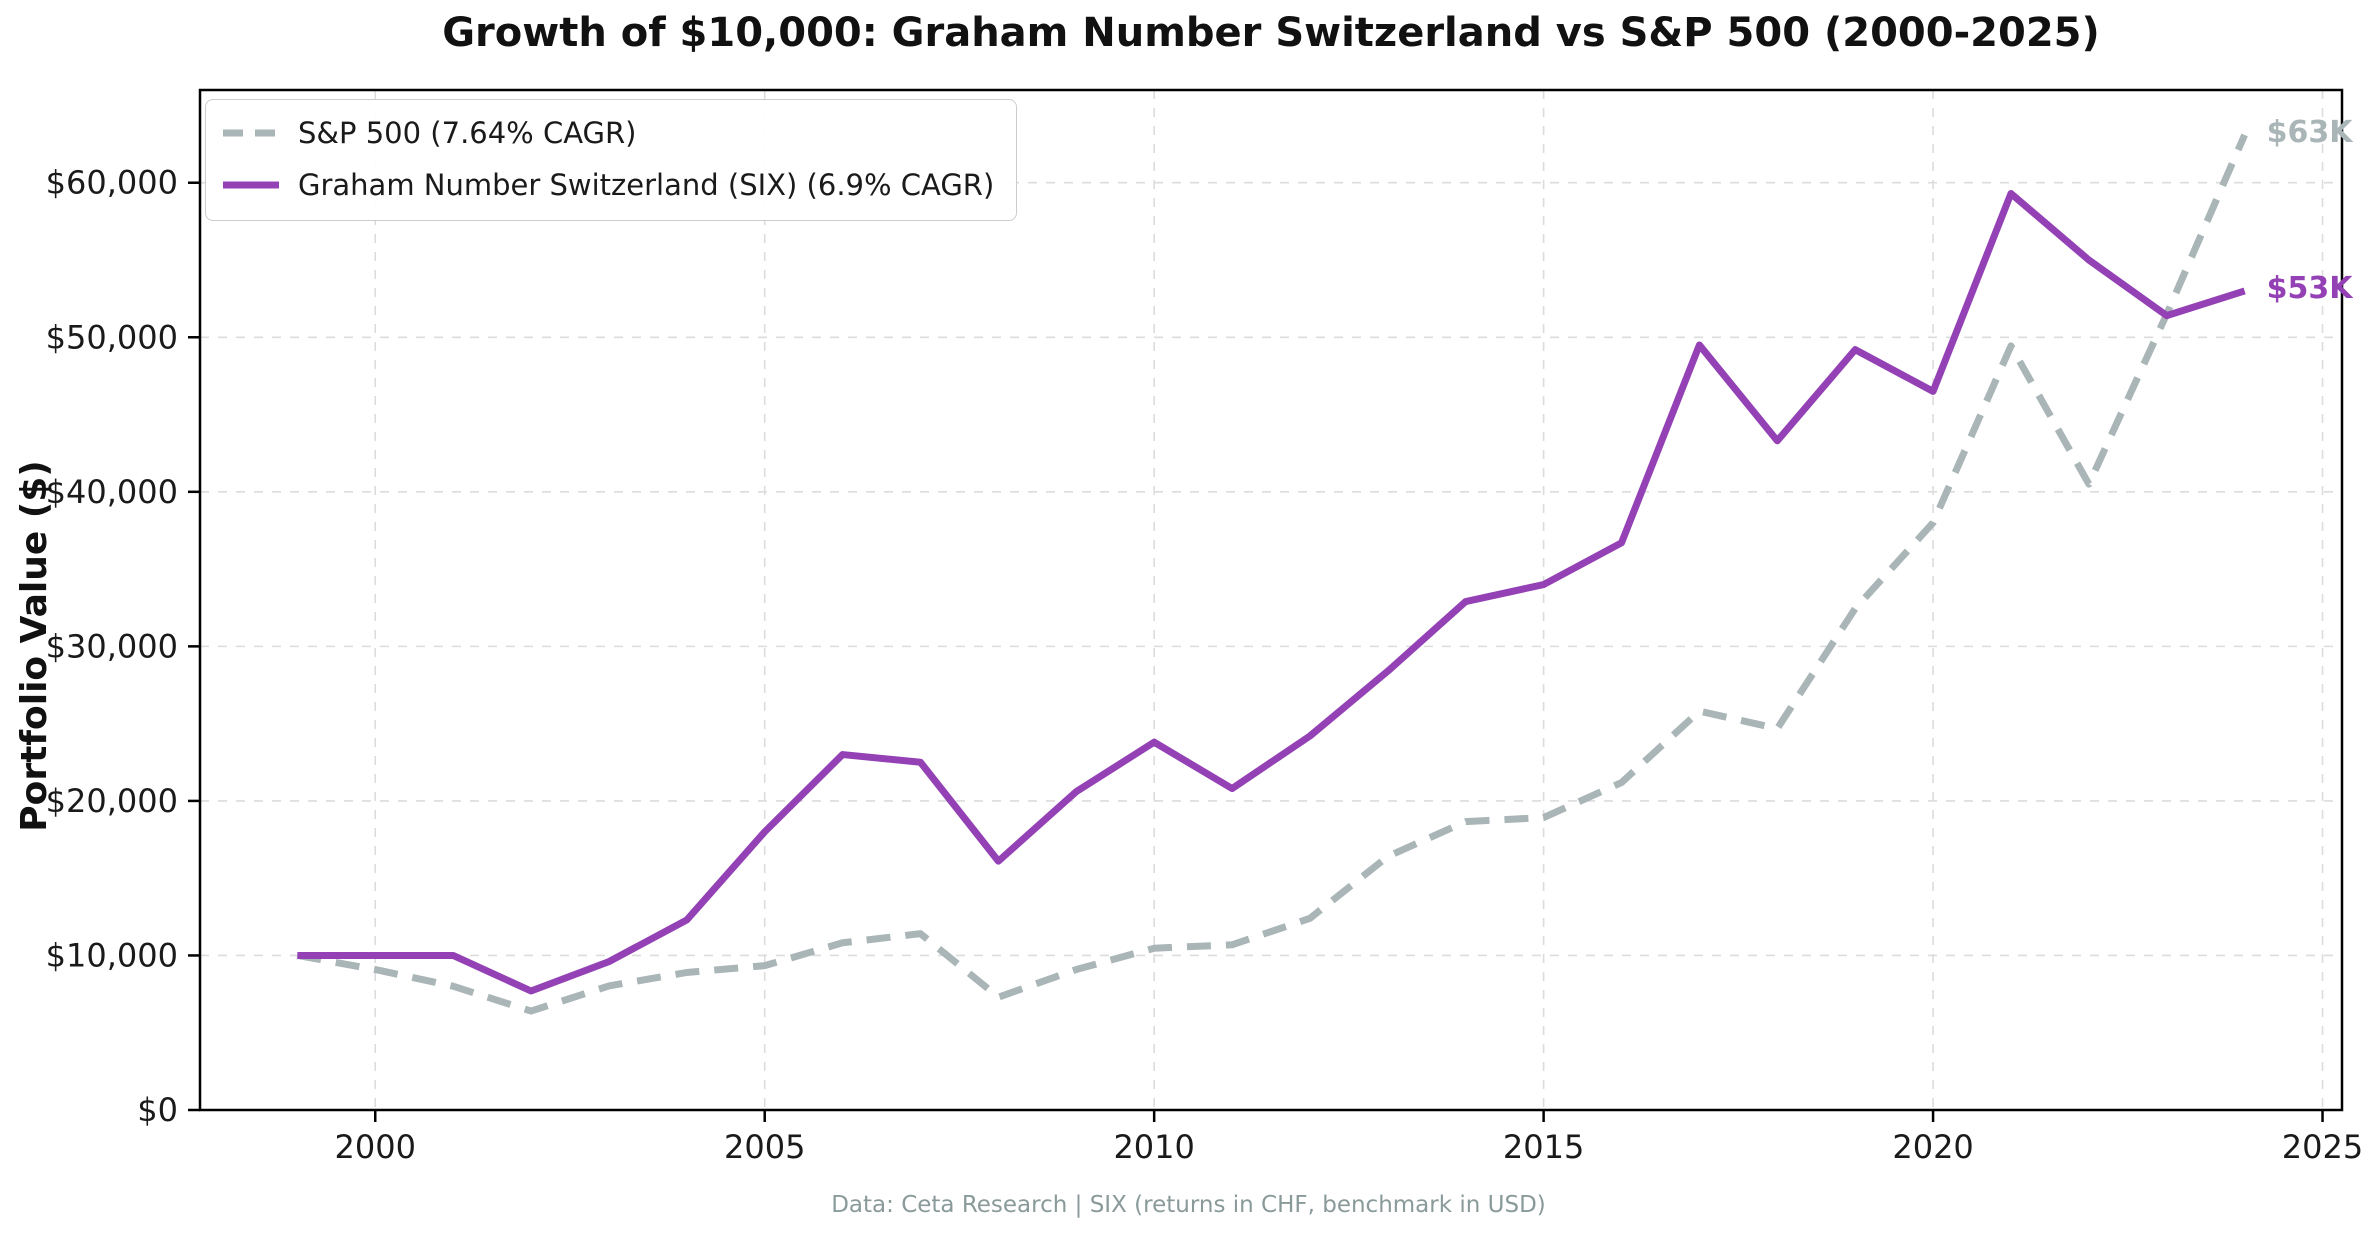 The height and width of the screenshot is (1239, 2377). I want to click on x-tick-label: 2010, so click(1153, 1147).